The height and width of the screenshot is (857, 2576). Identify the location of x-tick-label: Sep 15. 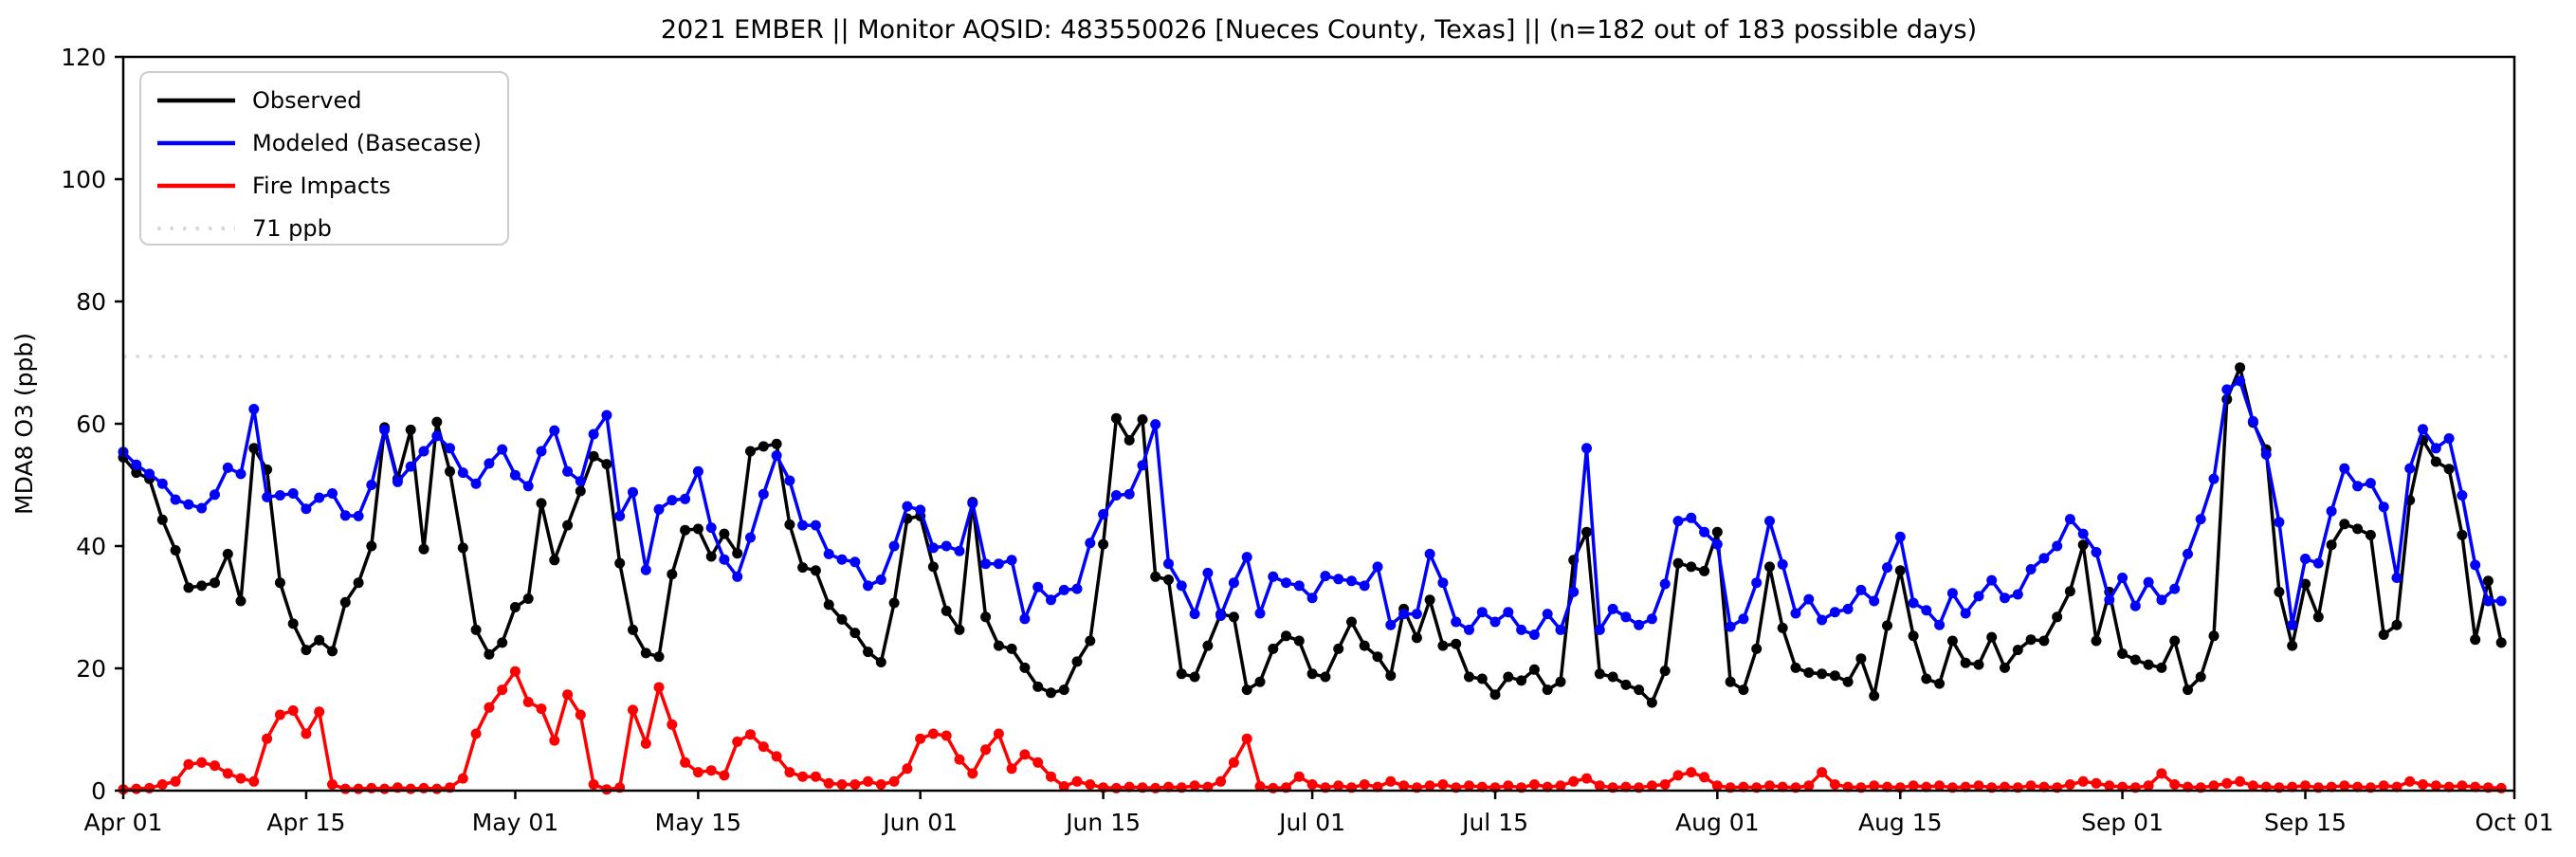
(2305, 822).